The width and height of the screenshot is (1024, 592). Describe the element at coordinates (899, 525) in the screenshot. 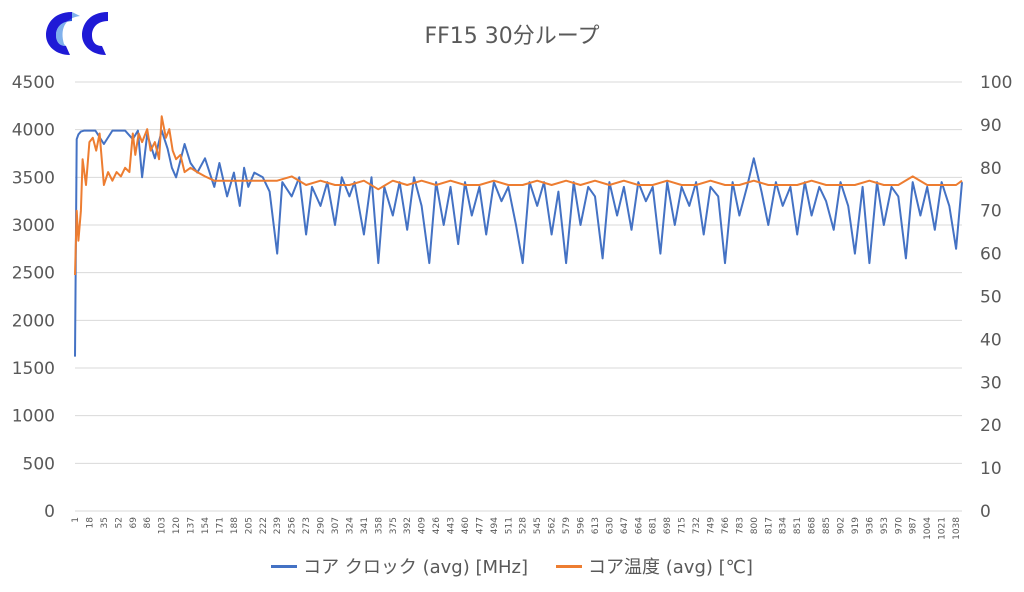

I see `x-tick-label: 970` at that location.